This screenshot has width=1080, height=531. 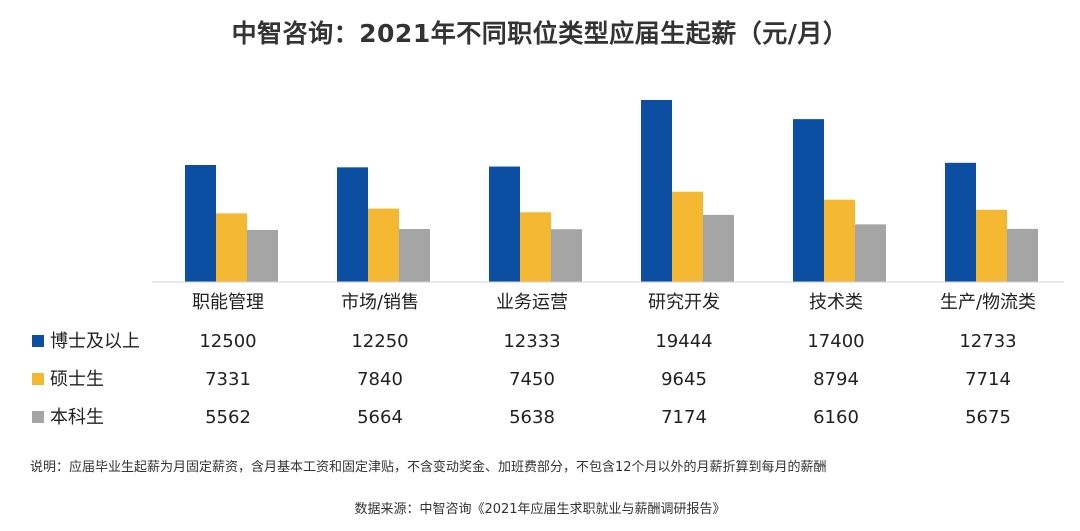 What do you see at coordinates (836, 417) in the screenshot?
I see `value-label: 6160` at bounding box center [836, 417].